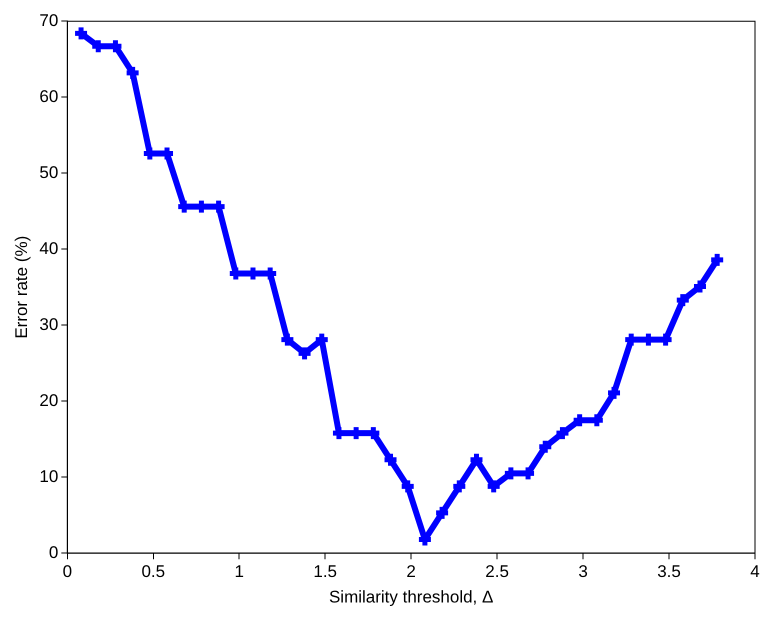 Image resolution: width=774 pixels, height=618 pixels. I want to click on x-tick-label: 3.5, so click(669, 572).